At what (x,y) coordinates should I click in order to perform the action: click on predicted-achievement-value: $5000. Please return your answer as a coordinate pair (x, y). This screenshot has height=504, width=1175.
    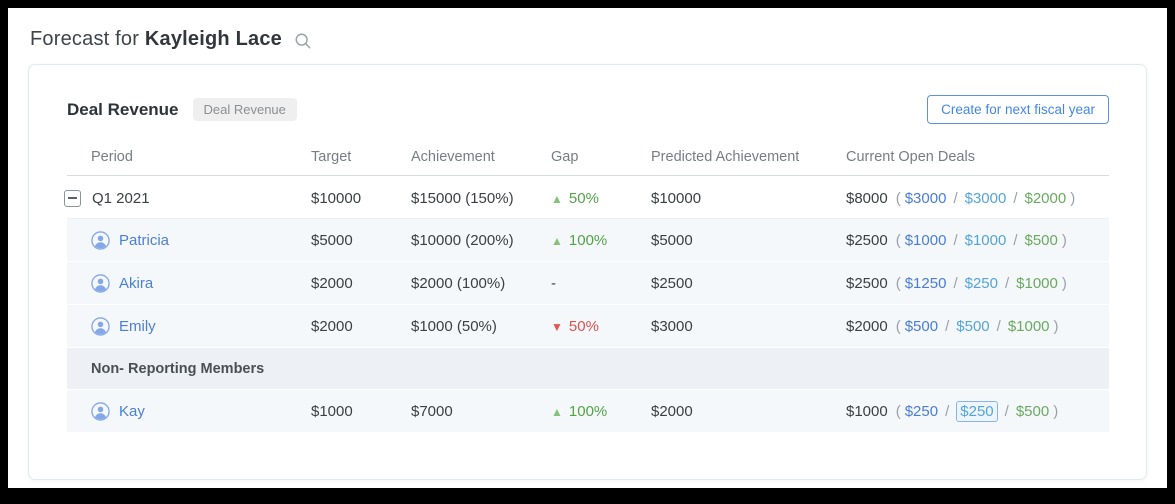
    Looking at the image, I should click on (672, 240).